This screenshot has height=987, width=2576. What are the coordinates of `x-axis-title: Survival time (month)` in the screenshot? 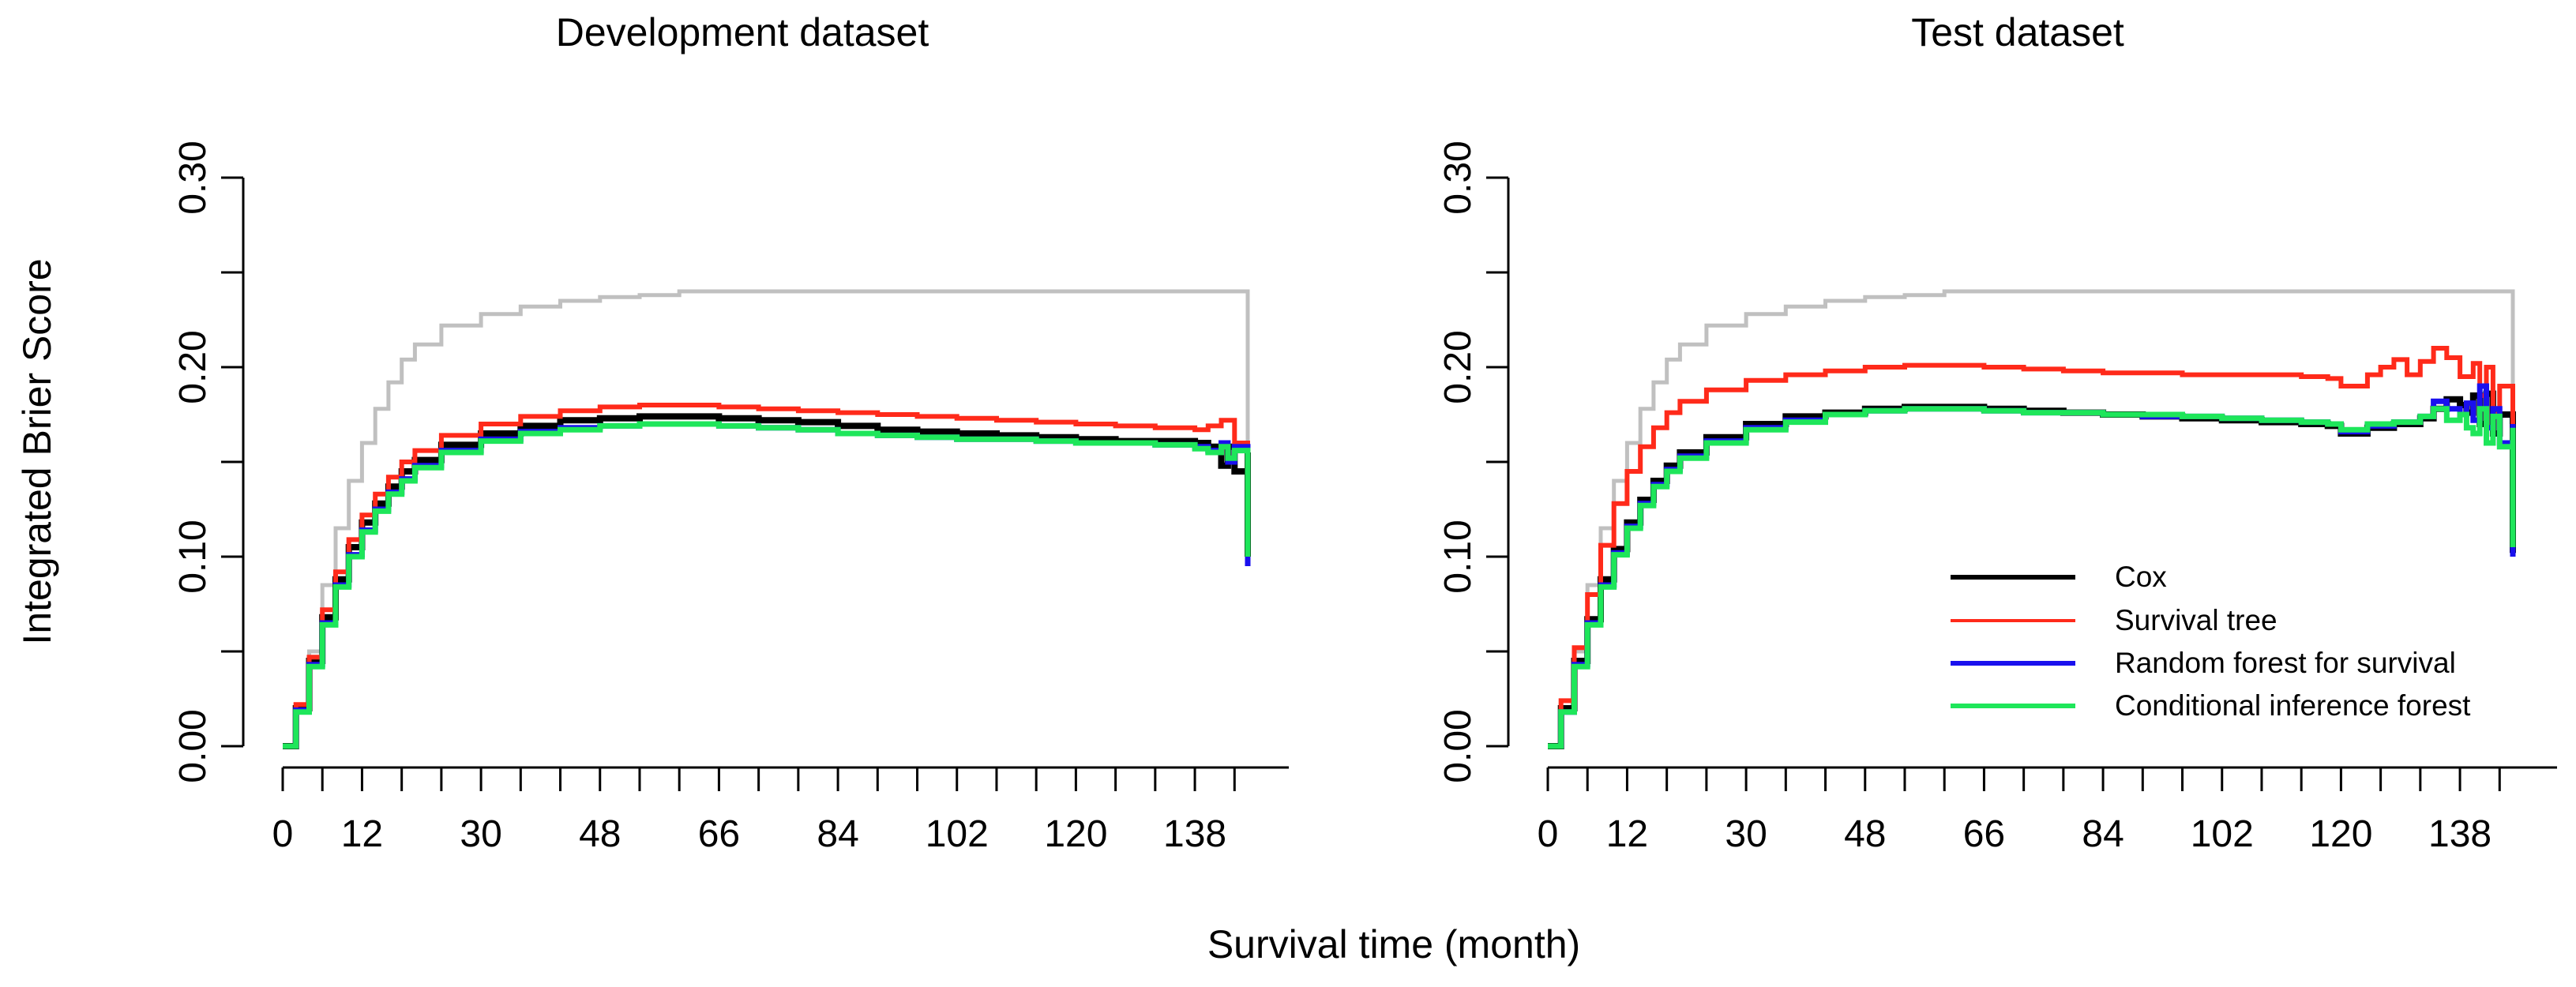 It's located at (1393, 944).